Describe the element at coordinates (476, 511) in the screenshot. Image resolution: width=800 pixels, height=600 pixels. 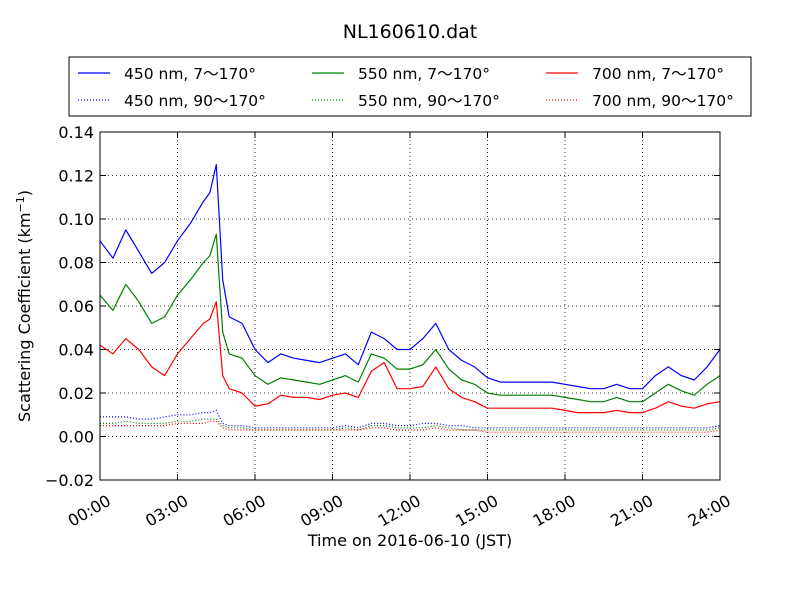
I see `x-tick-label: 15:00` at that location.